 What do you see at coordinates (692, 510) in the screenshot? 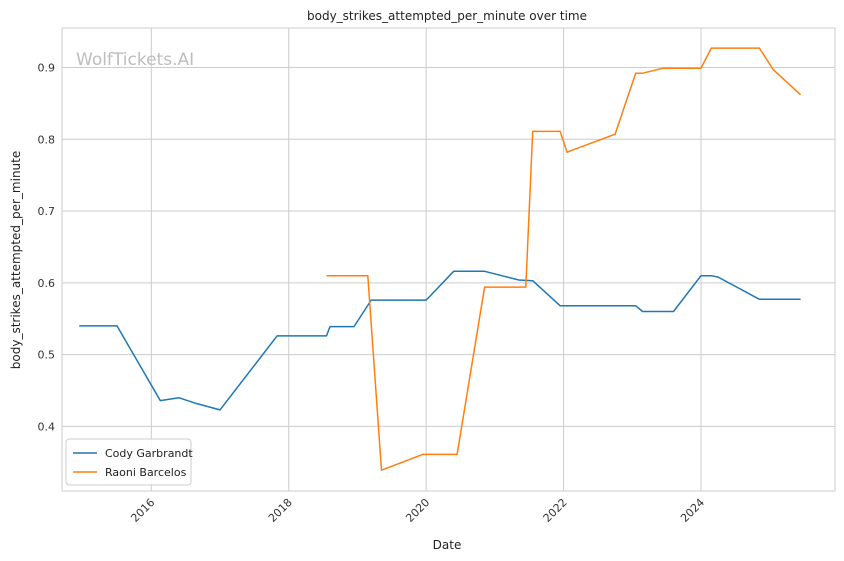
I see `x-tick-label: 2024` at bounding box center [692, 510].